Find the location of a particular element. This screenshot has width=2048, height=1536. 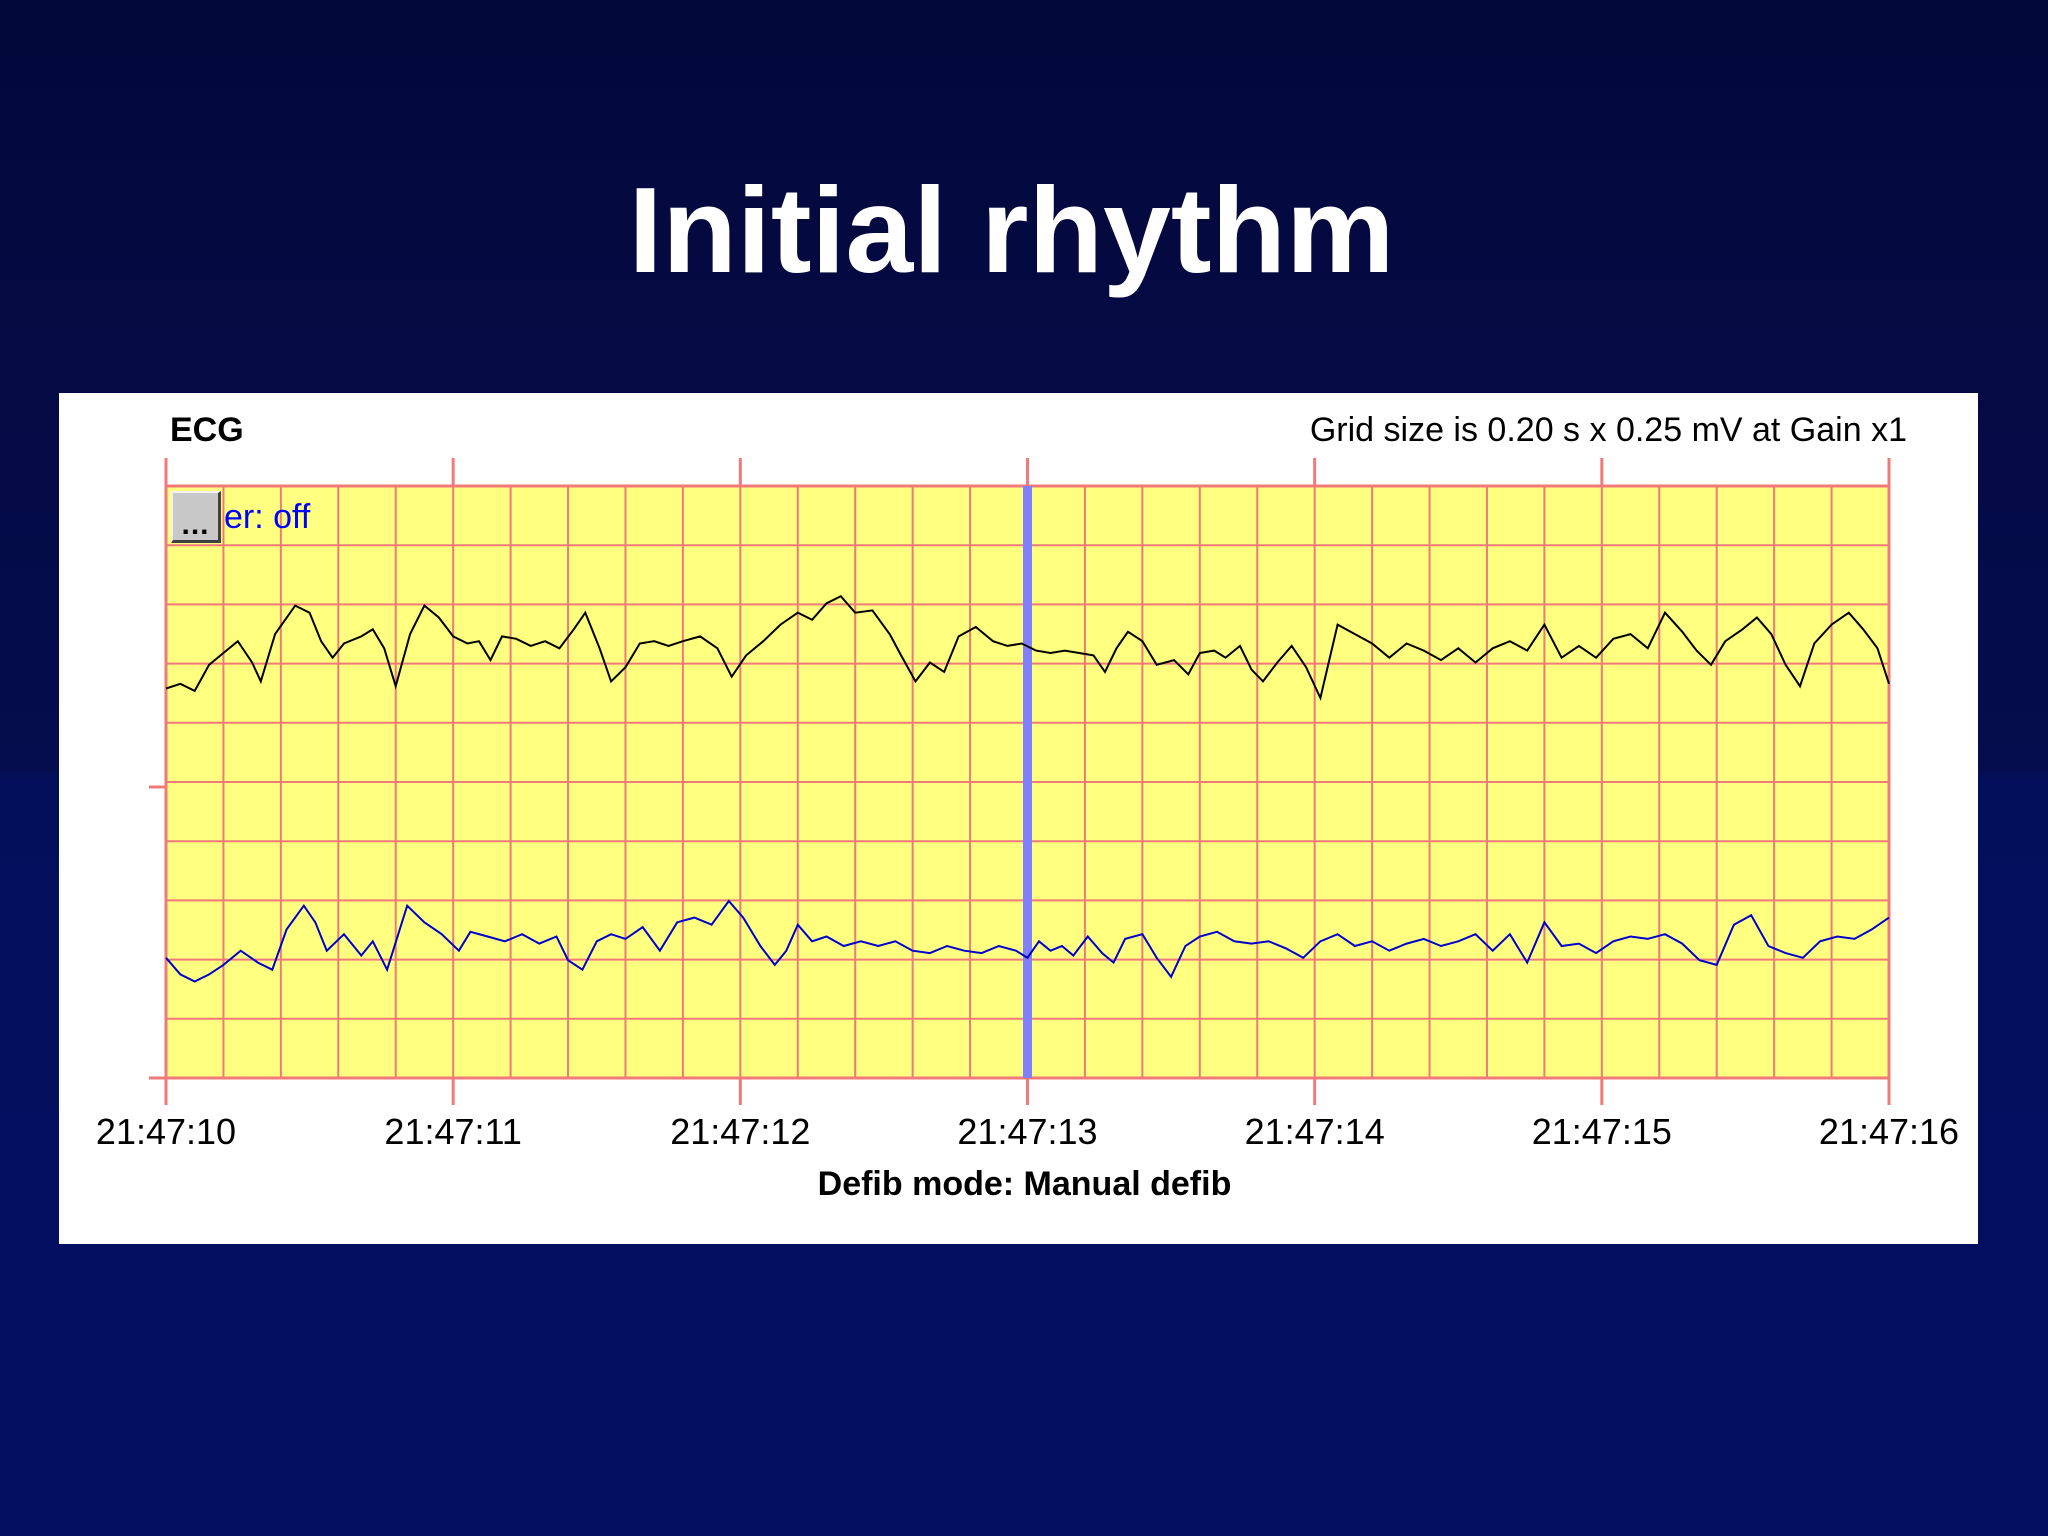

defib-mode-label: Defib mode: is located at coordinates (916, 1184).